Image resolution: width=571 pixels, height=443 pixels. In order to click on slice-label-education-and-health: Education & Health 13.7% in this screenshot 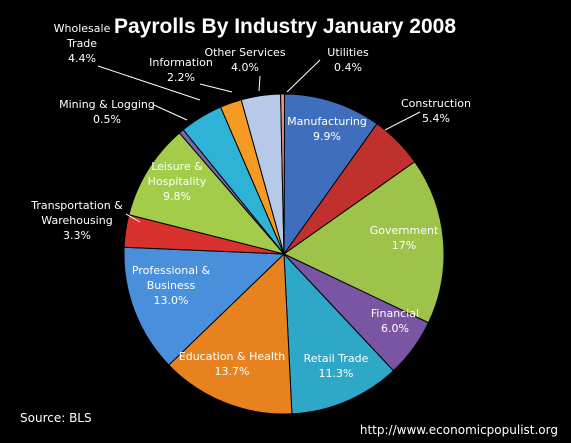, I will do `click(232, 364)`.